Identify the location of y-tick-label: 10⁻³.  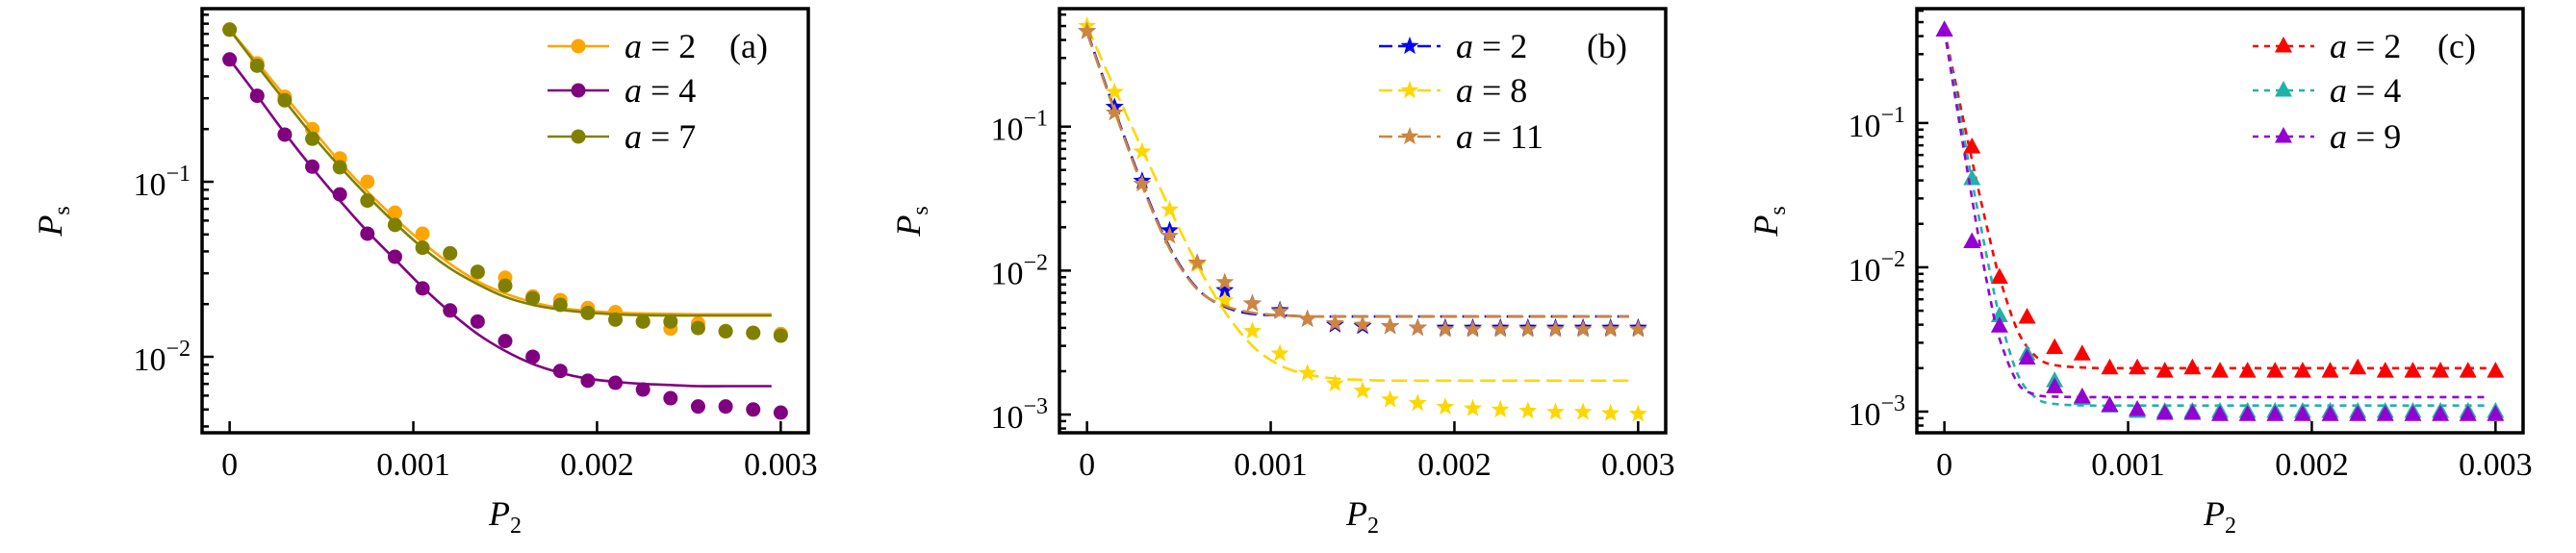
(1019, 415).